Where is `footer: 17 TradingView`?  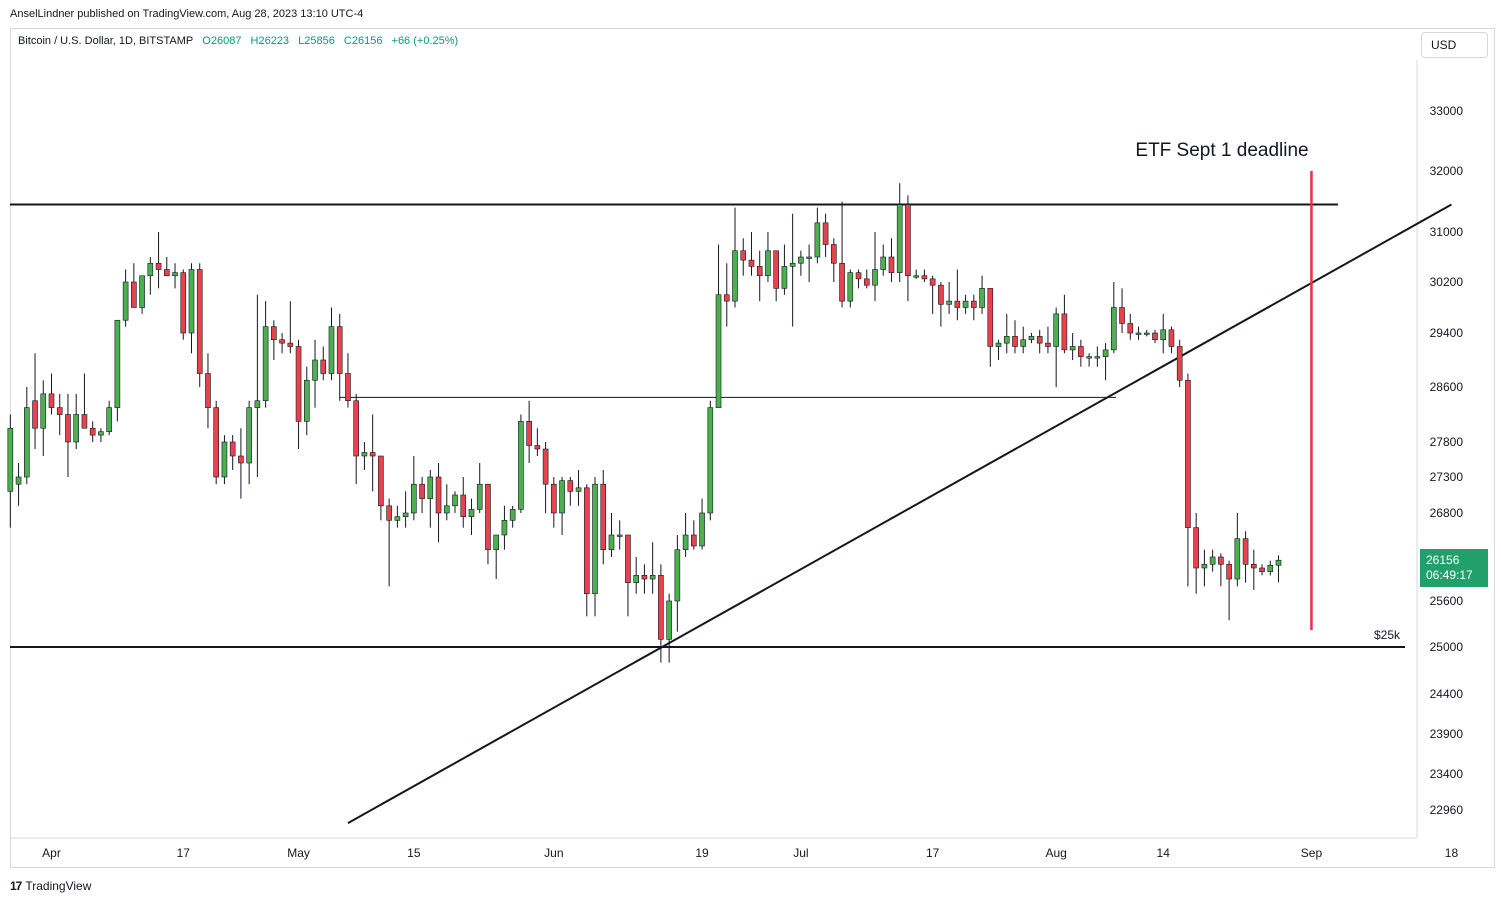
footer: 17 TradingView is located at coordinates (50, 886).